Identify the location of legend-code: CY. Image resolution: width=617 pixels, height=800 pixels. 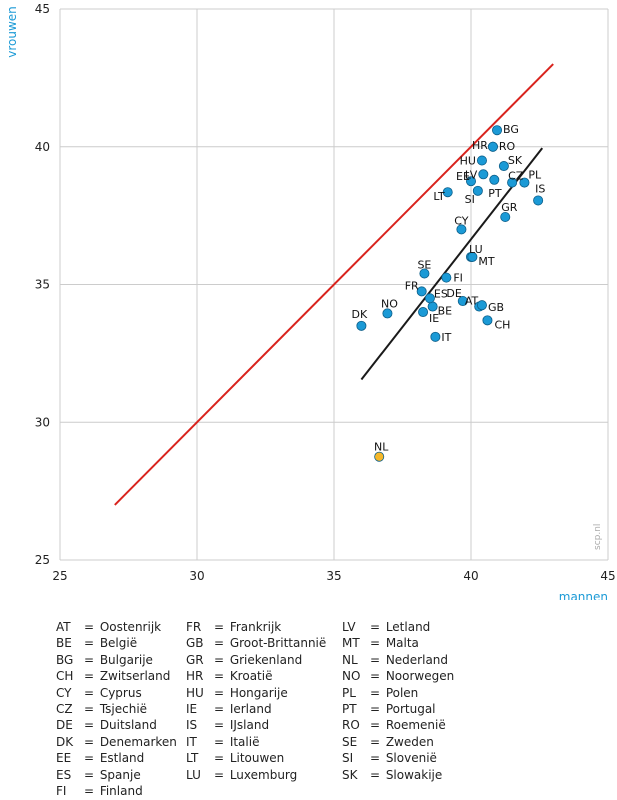
(64, 692).